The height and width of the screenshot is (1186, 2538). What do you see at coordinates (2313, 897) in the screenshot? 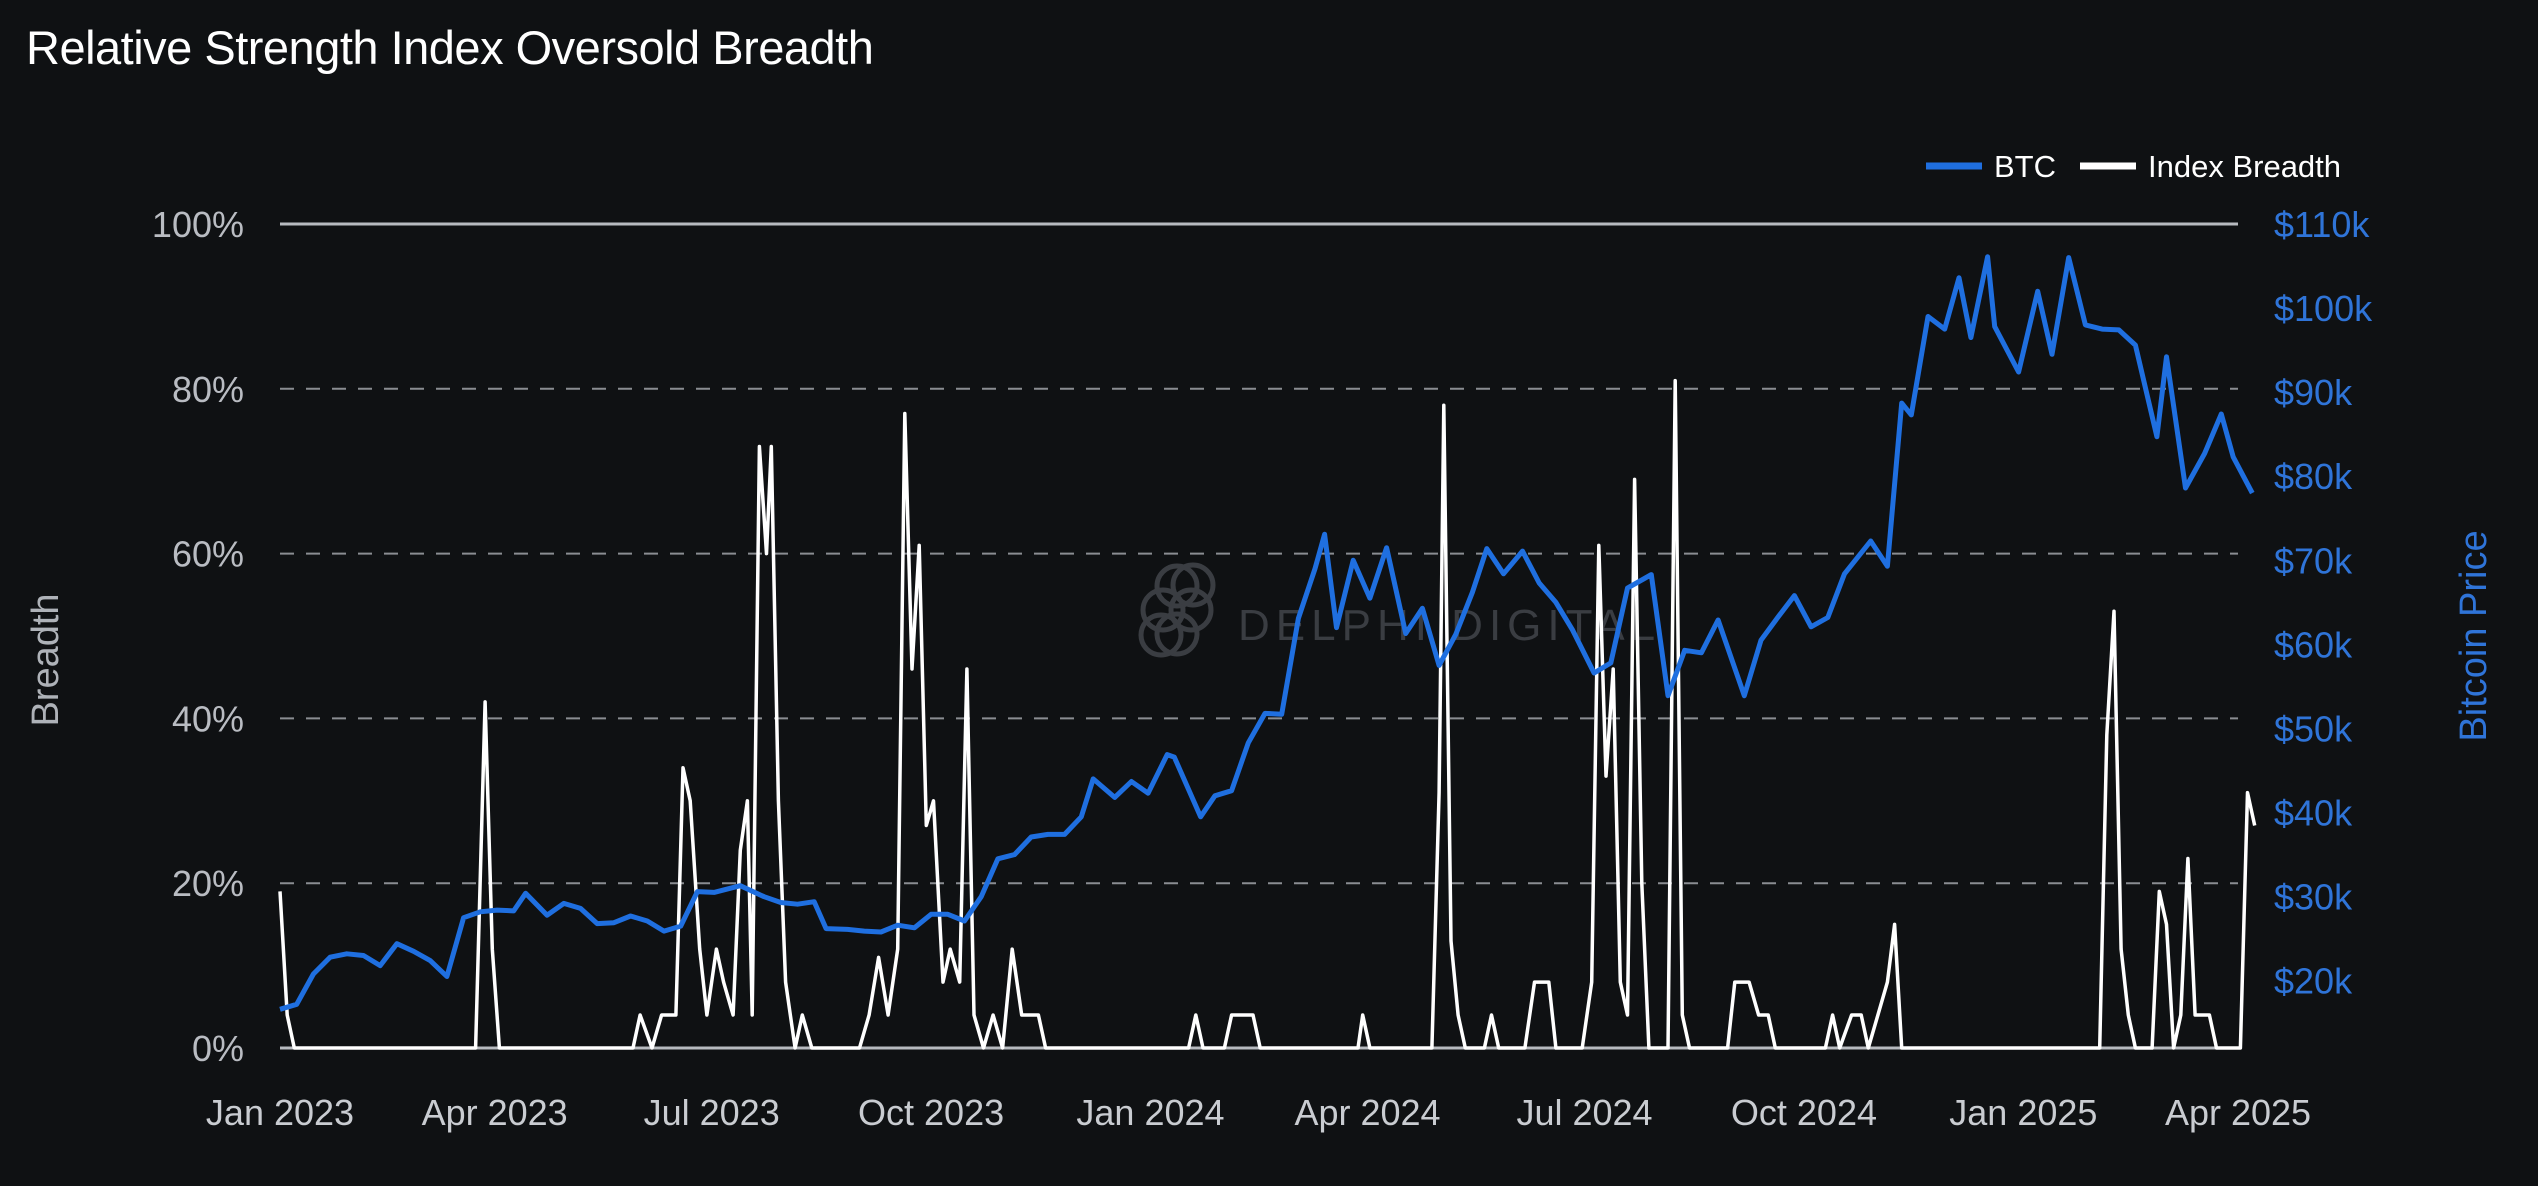
I see `right-tick-label: $30k` at bounding box center [2313, 897].